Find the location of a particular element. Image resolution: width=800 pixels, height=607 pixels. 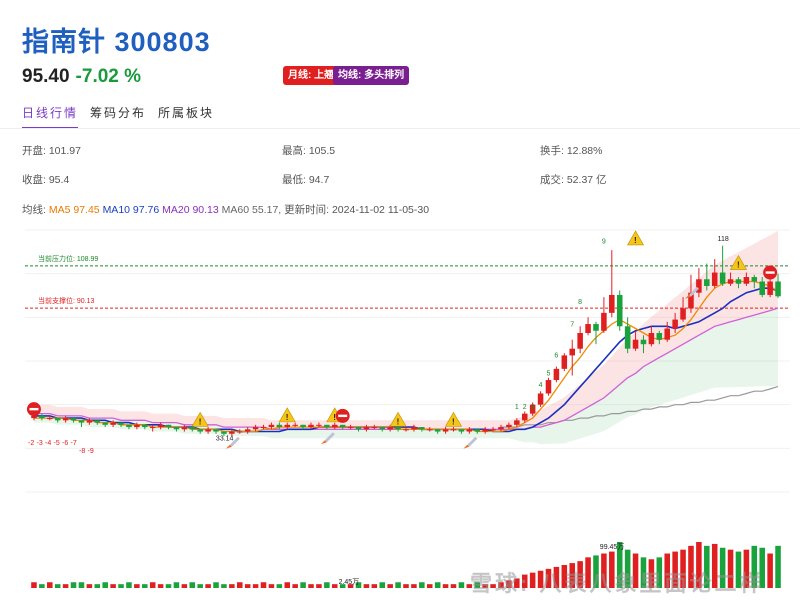

stat-close-label: 收盘: is located at coordinates (34, 180).